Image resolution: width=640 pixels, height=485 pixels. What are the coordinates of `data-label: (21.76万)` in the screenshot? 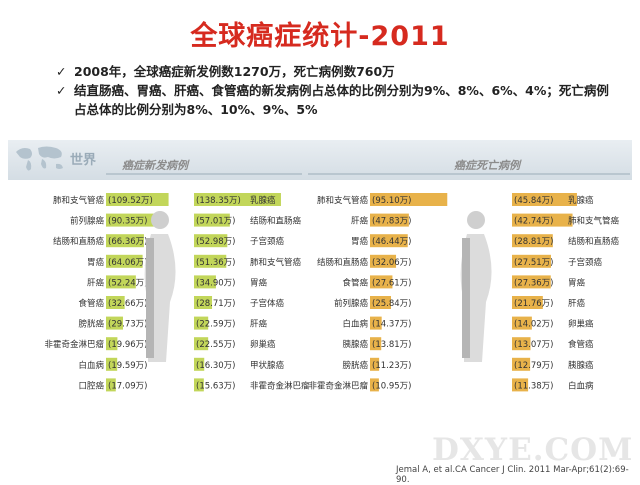 It's located at (533, 304).